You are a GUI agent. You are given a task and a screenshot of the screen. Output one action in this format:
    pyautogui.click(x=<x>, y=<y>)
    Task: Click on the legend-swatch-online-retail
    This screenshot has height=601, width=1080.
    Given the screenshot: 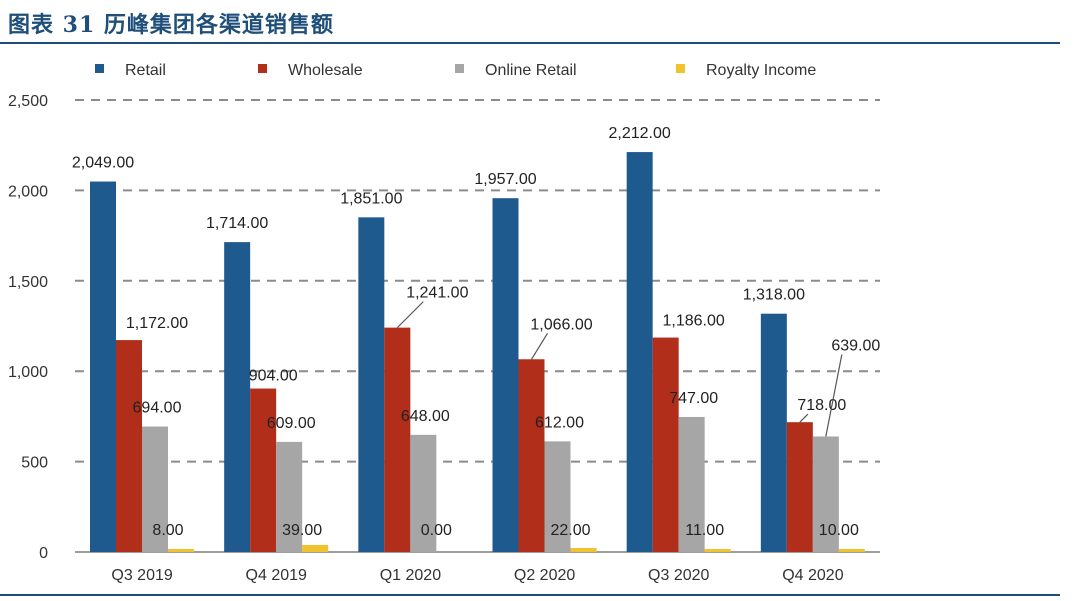 What is the action you would take?
    pyautogui.click(x=459, y=68)
    